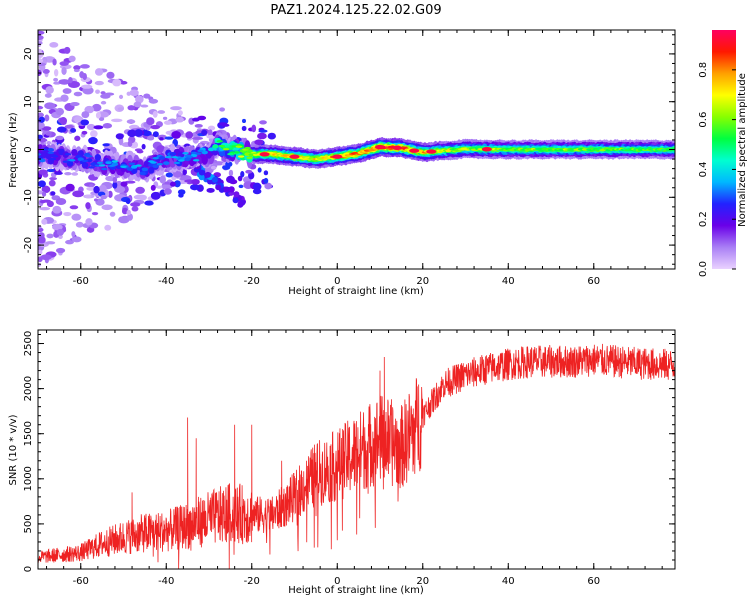  I want to click on y-tick-label: 1000, so click(28, 478).